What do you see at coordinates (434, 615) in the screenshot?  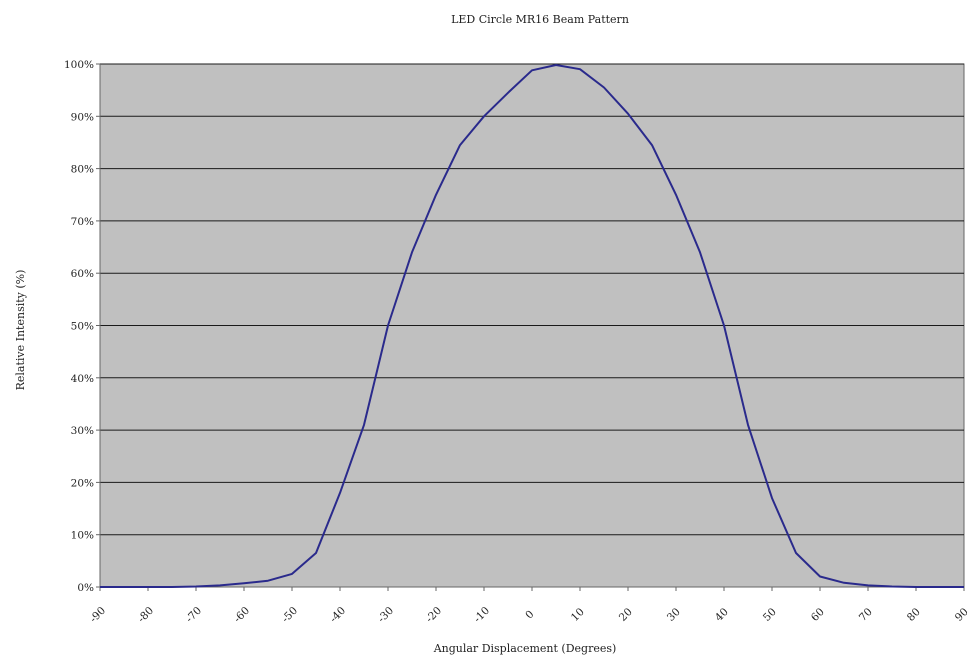 I see `x-tick-label: -20` at bounding box center [434, 615].